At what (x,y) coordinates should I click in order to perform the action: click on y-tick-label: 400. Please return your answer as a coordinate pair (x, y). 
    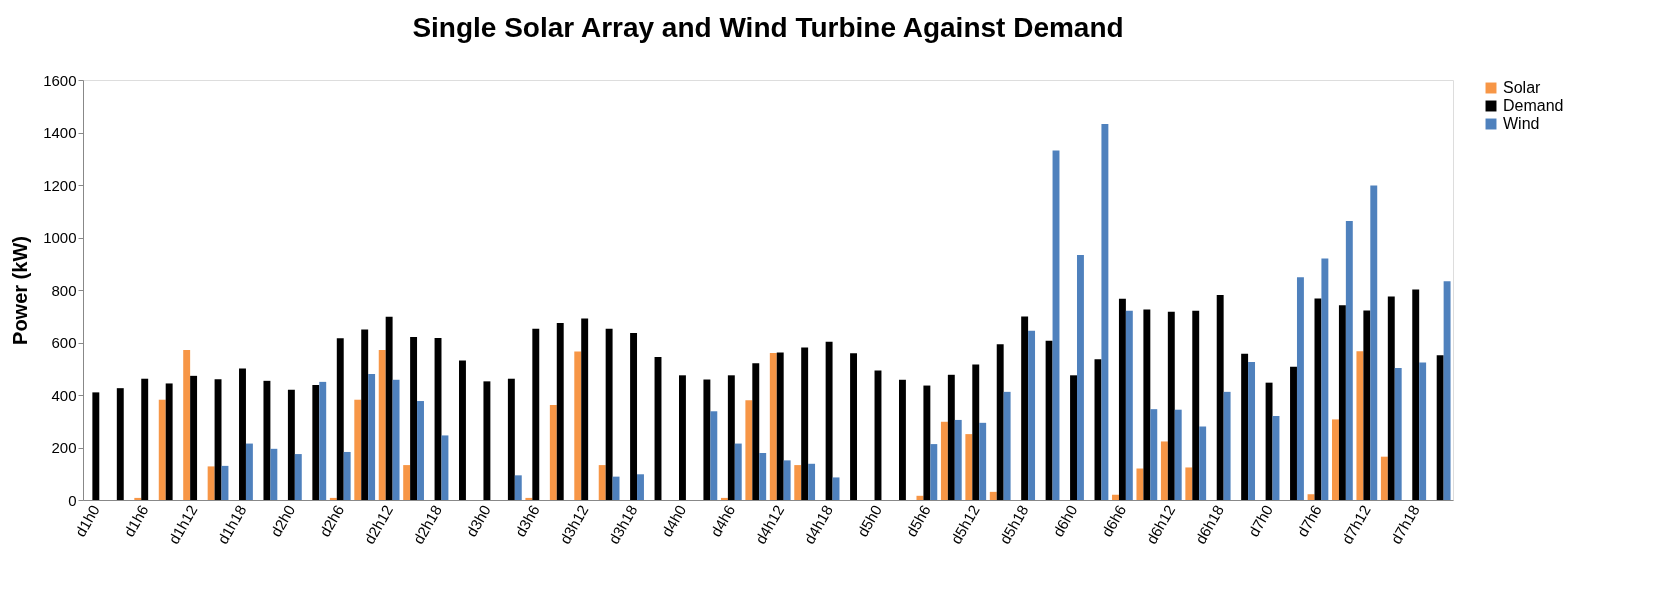
    Looking at the image, I should click on (64, 395).